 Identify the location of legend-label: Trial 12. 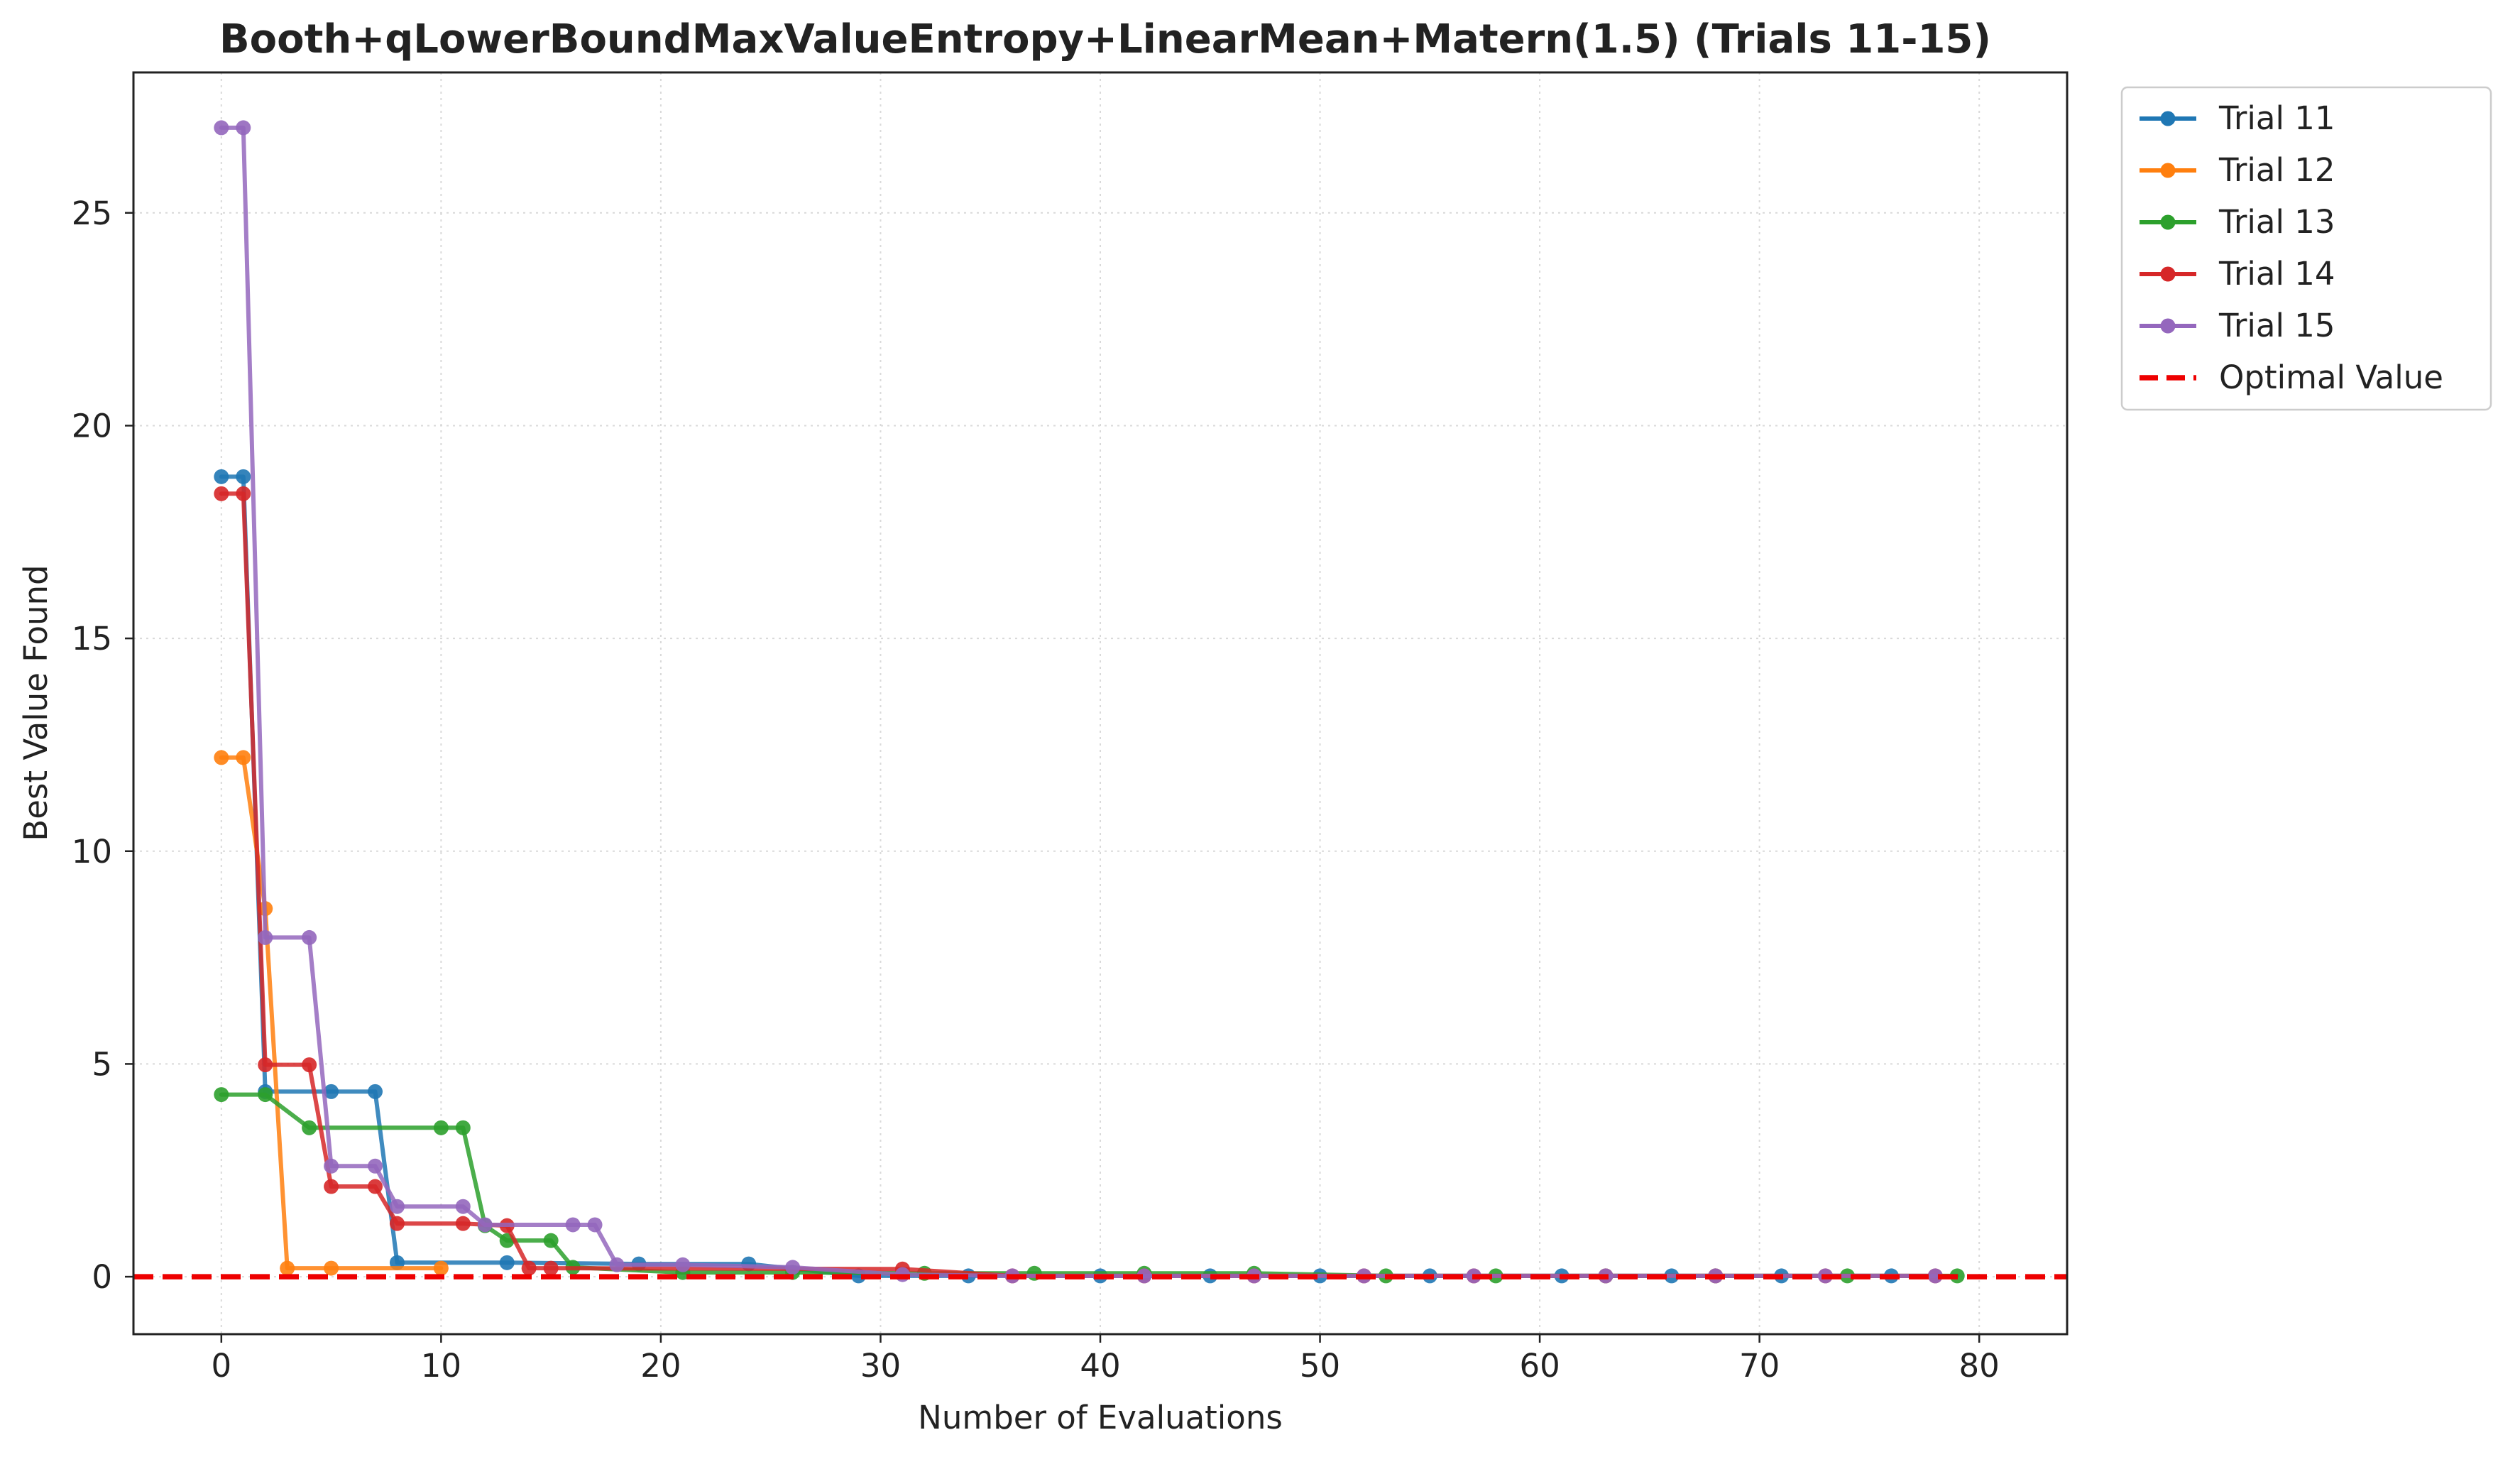
(2277, 170).